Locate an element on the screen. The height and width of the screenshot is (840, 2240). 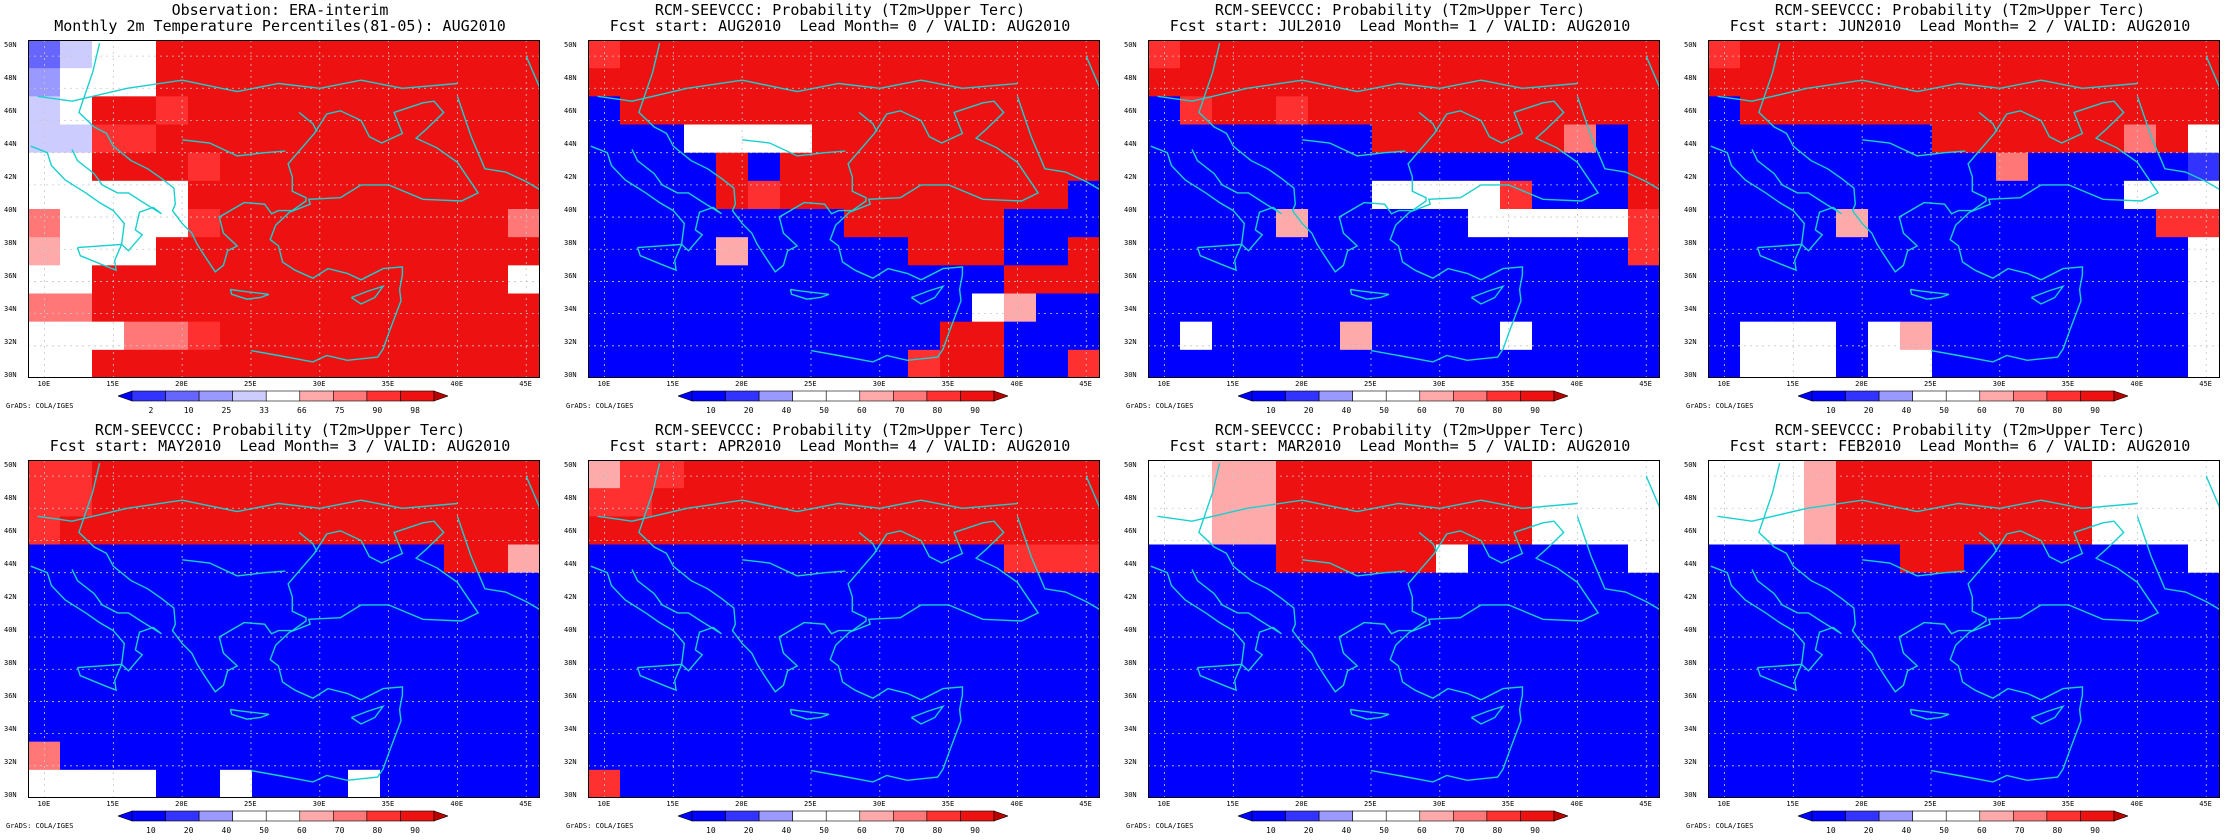
lat-label: 30N is located at coordinates (10, 795).